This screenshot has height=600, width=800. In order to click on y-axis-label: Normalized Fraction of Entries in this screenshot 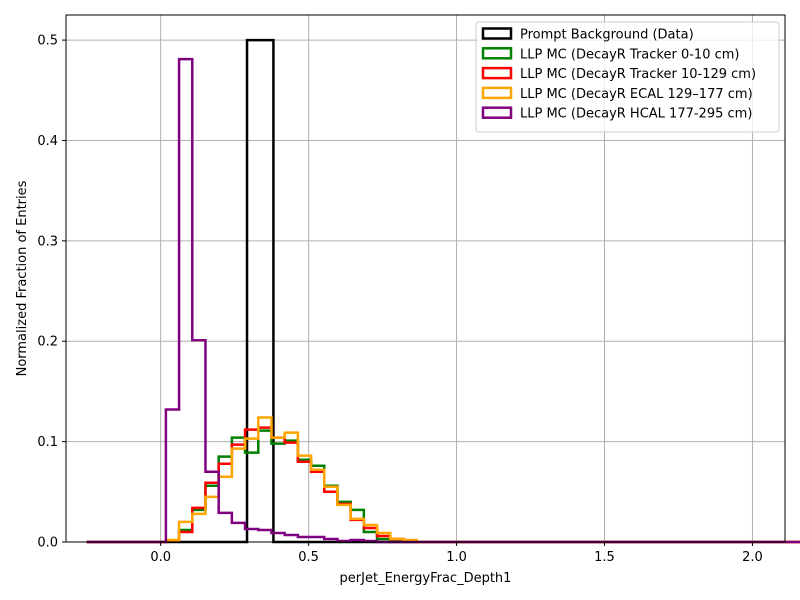, I will do `click(22, 278)`.